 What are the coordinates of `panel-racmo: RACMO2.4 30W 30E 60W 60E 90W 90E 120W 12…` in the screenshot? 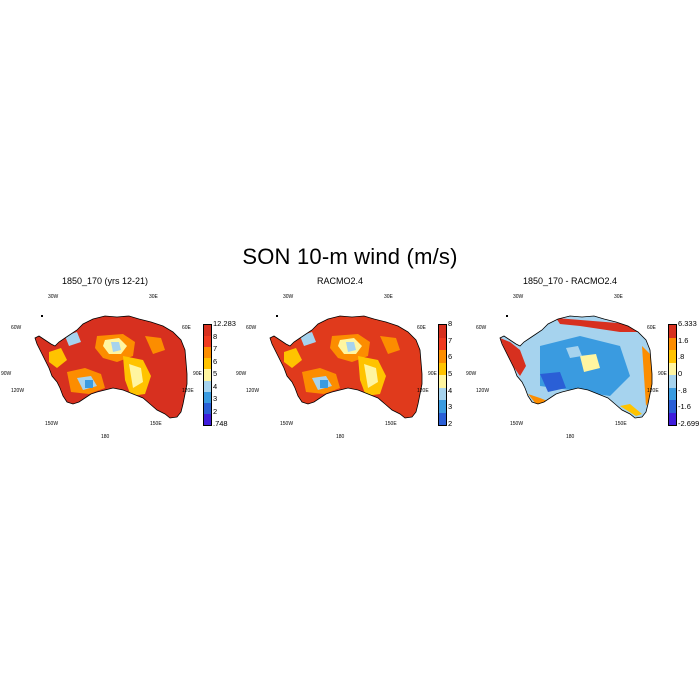 It's located at (354, 366).